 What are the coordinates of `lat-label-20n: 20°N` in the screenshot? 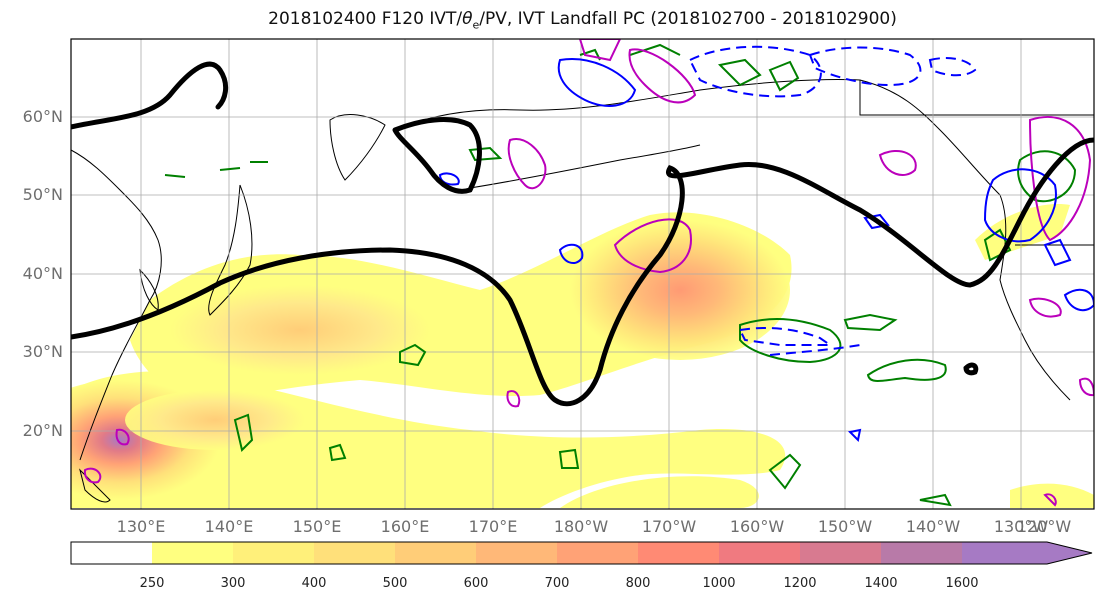 It's located at (42, 430).